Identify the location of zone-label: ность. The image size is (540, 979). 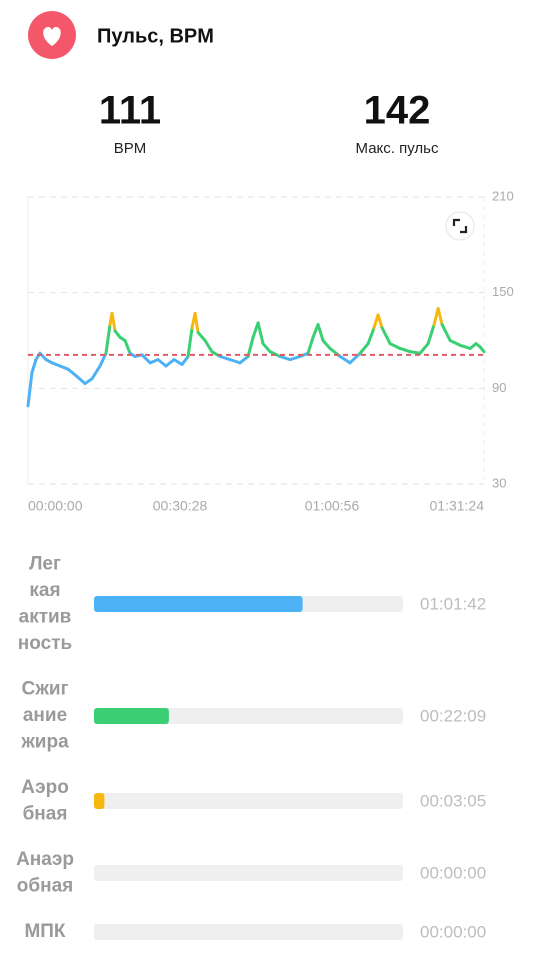
(45, 643).